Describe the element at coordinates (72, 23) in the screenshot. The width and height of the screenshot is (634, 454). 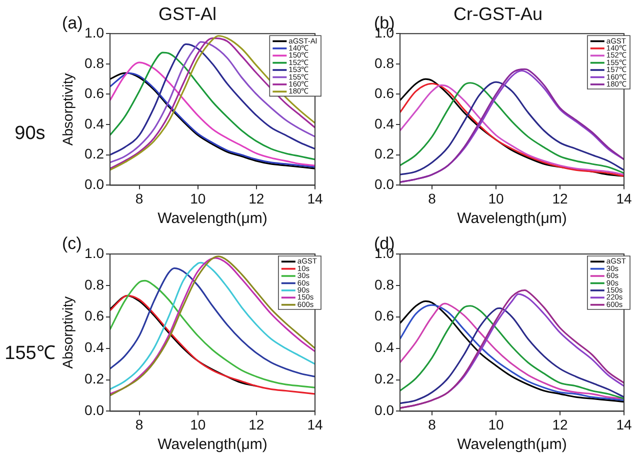
I see `text: (a)` at that location.